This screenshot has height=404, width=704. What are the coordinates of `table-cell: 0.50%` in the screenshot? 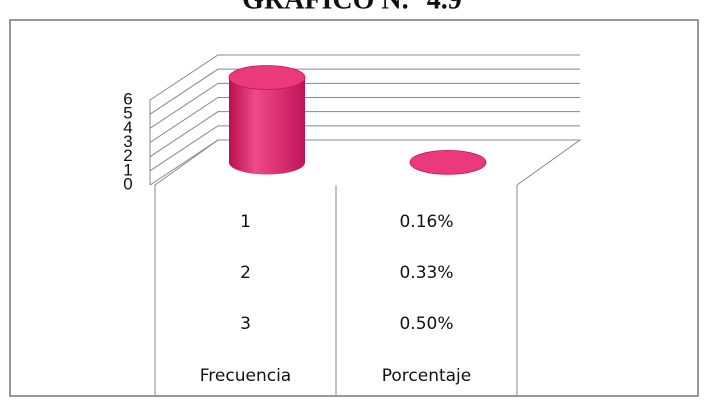 It's located at (426, 324).